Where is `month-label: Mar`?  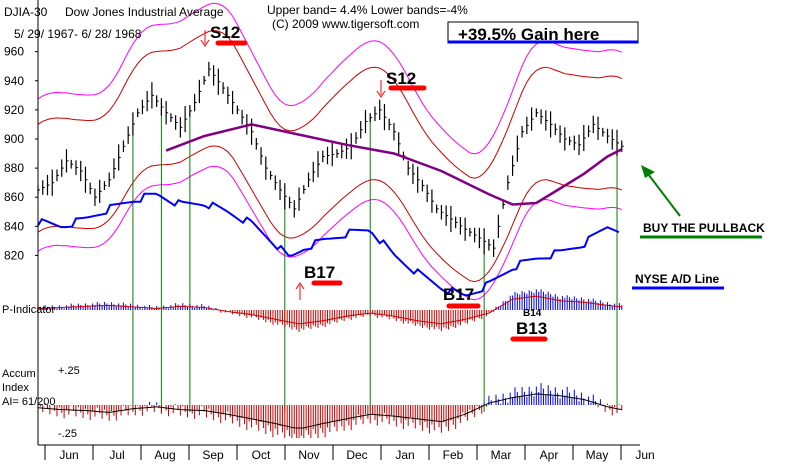
month-label: Mar is located at coordinates (501, 455).